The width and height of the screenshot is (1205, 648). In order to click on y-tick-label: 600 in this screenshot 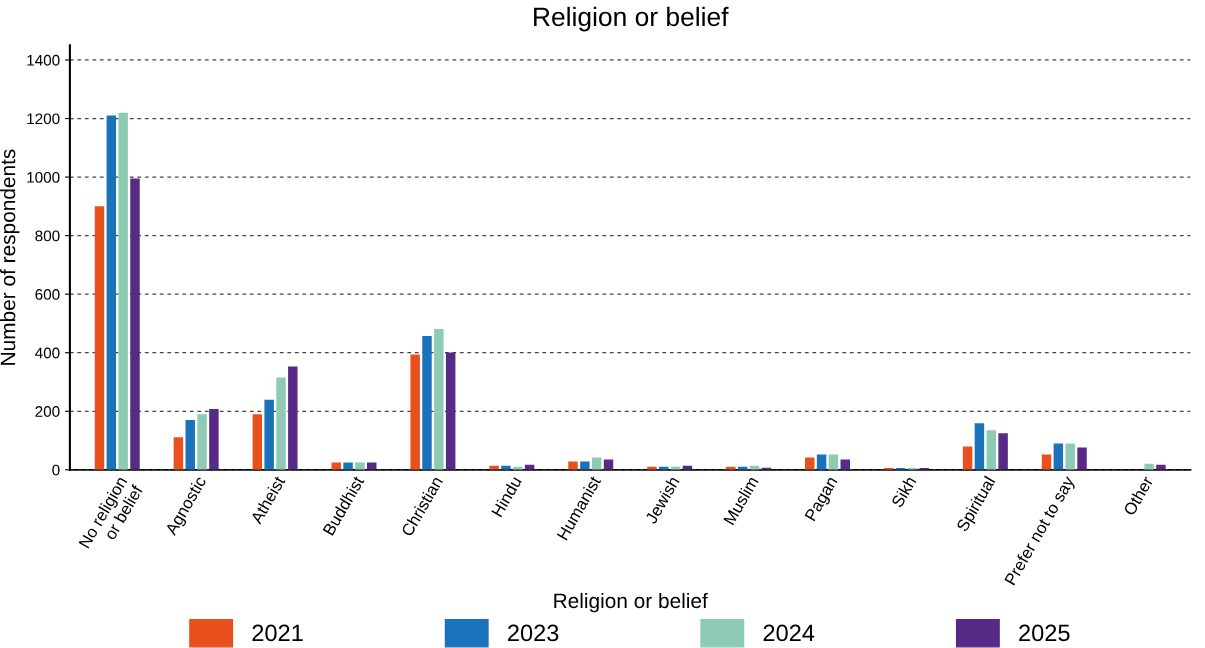, I will do `click(47, 294)`.